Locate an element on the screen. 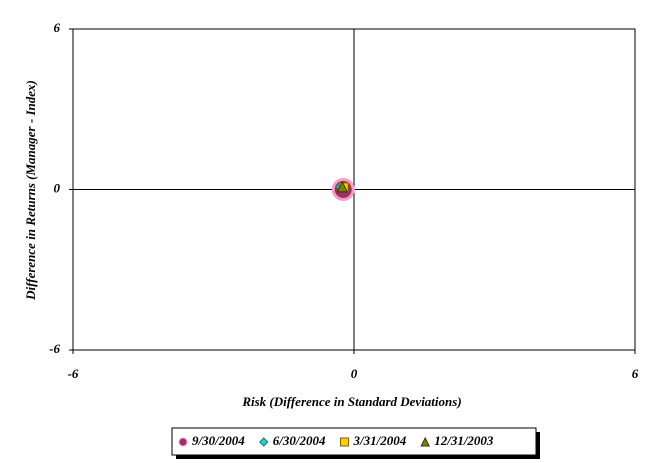  x-tick-label: 0 is located at coordinates (354, 373).